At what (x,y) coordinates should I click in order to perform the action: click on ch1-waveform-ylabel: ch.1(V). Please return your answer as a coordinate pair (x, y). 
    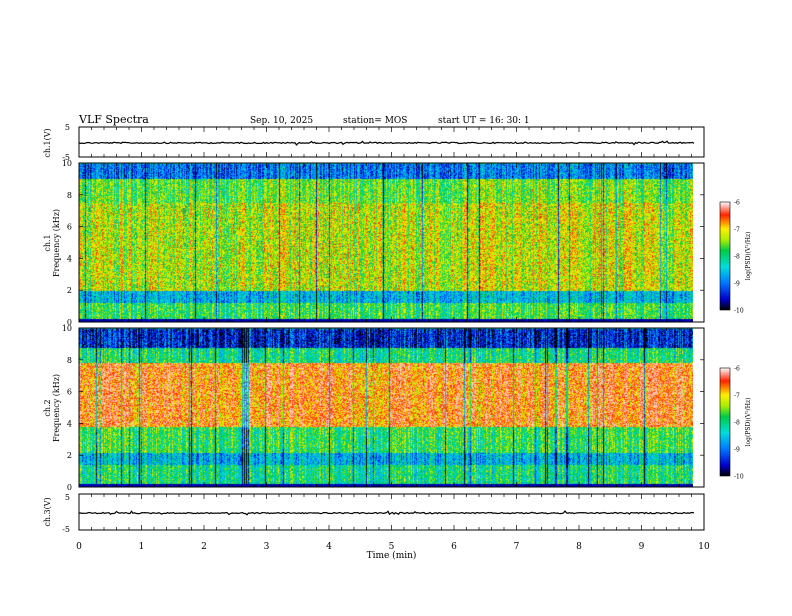
    Looking at the image, I should click on (47, 142).